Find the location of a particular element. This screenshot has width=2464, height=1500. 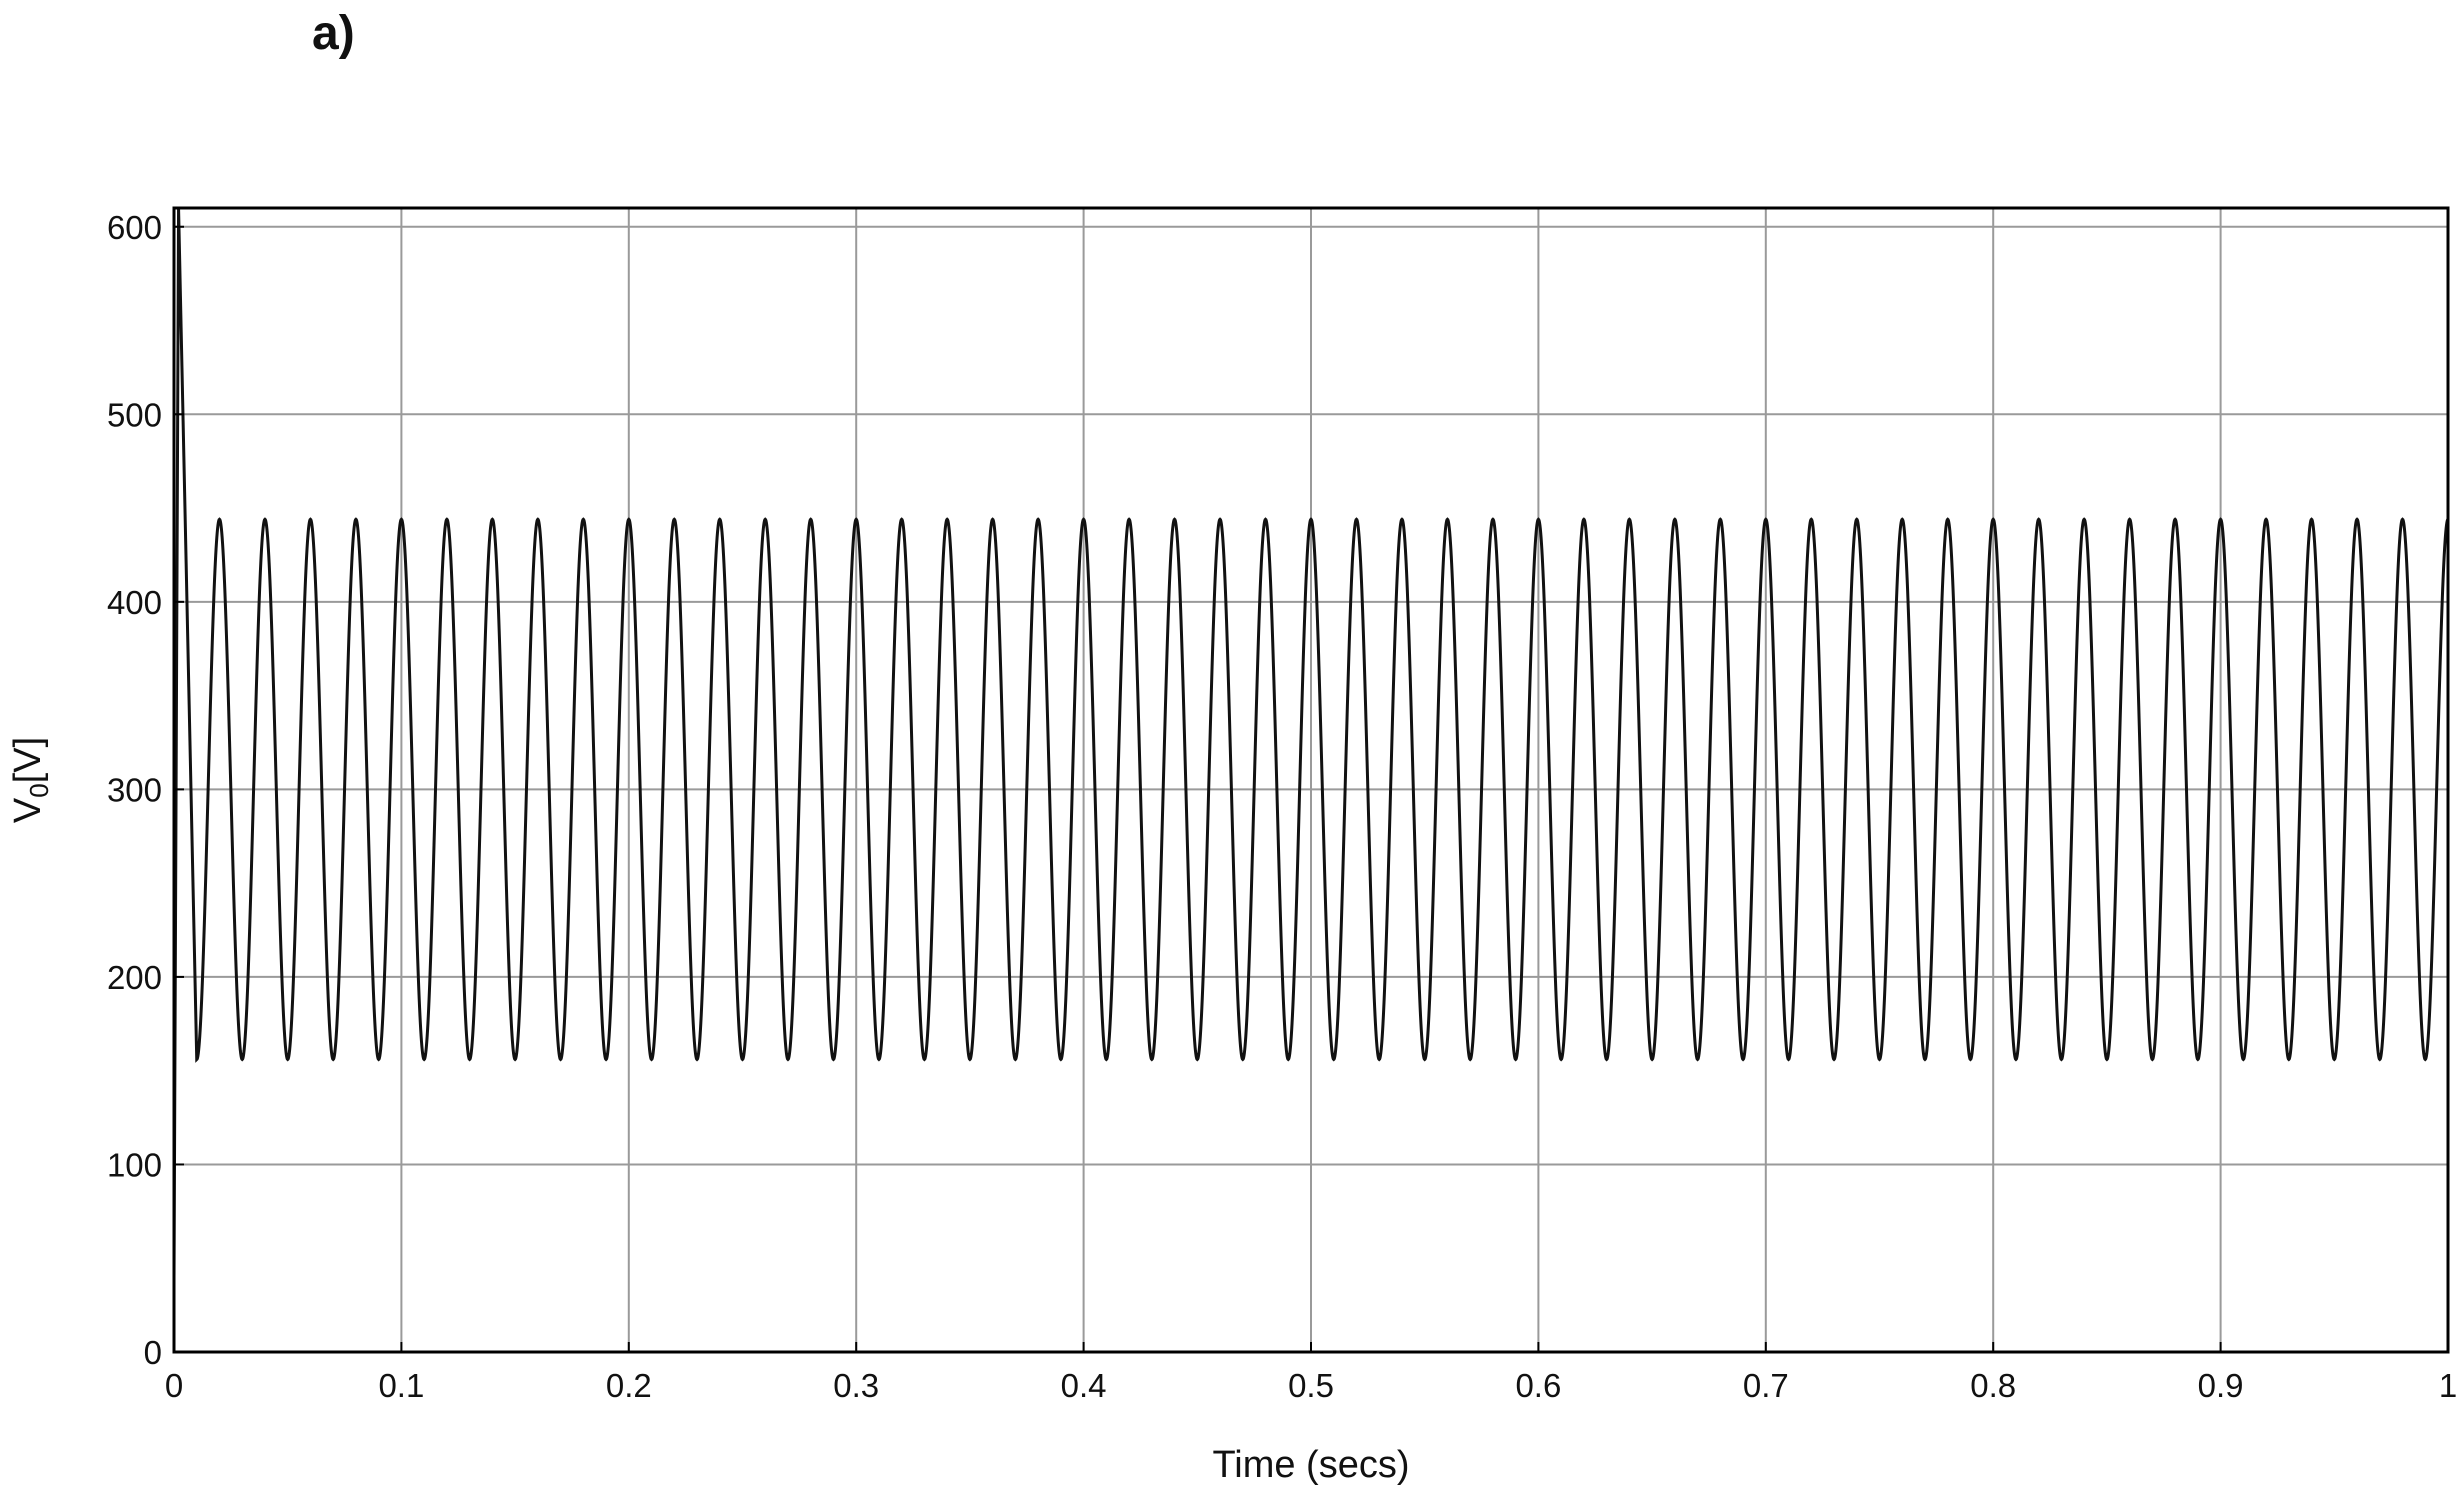

y-axis-title-main: V is located at coordinates (28, 810).